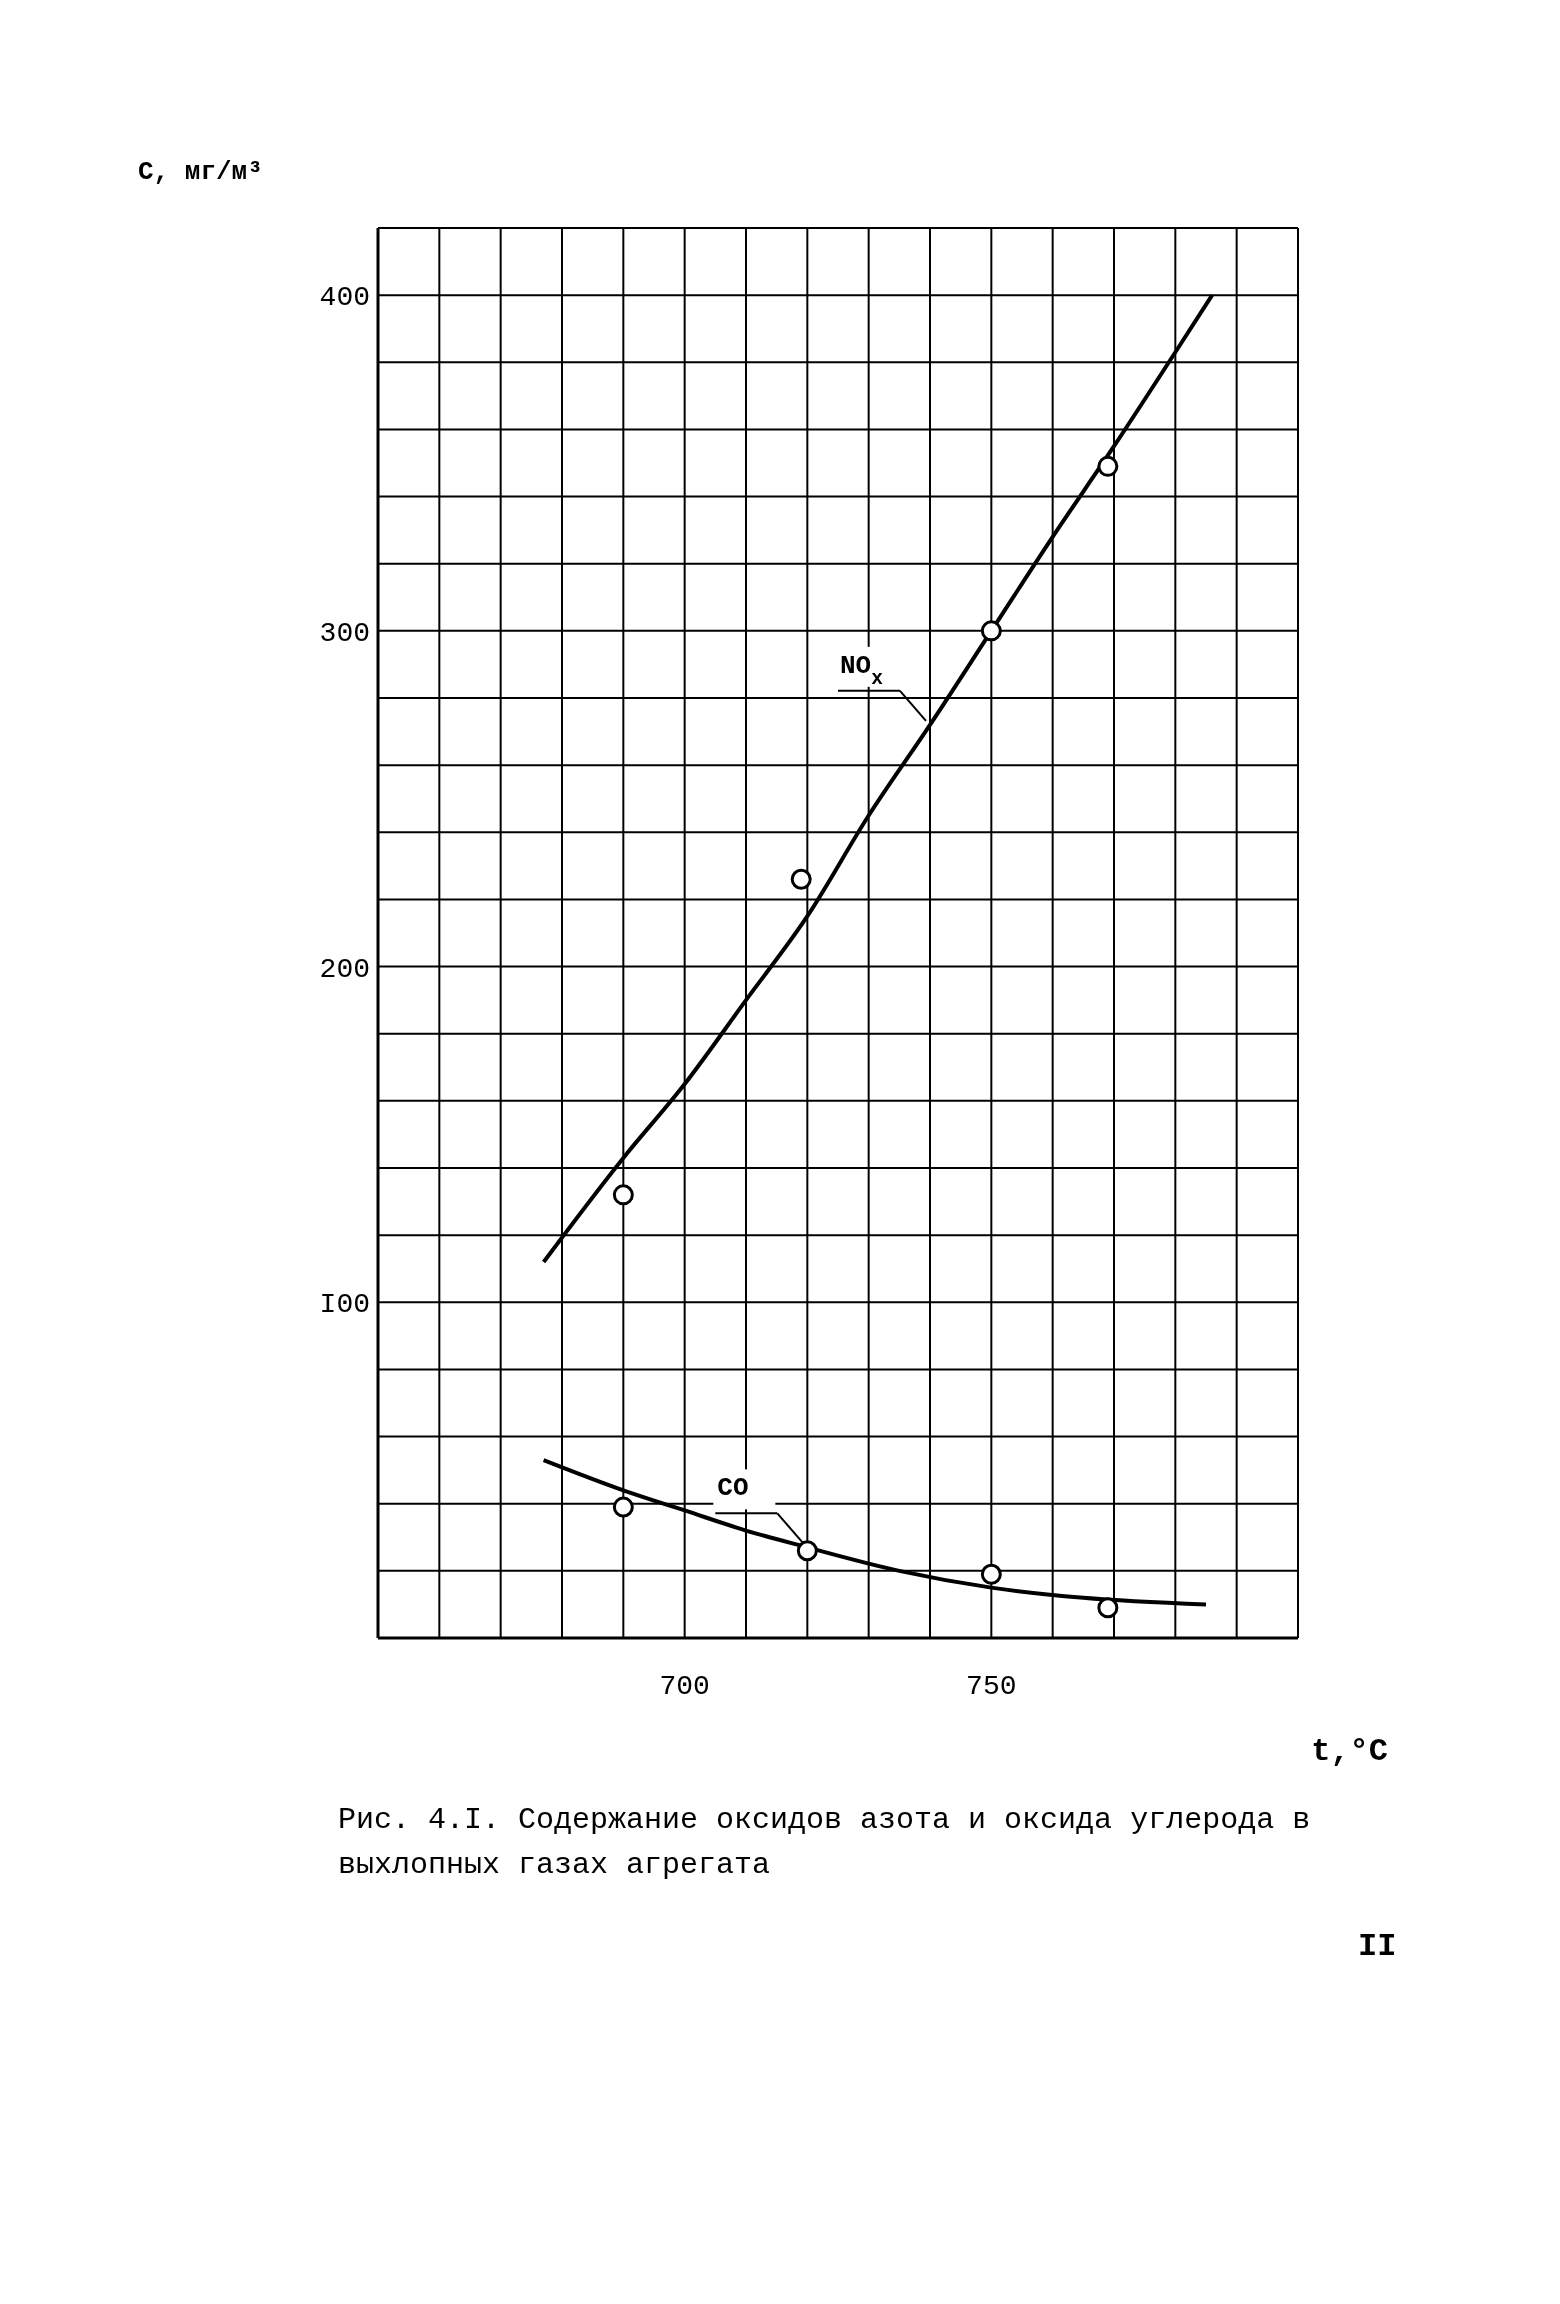 This screenshot has height=2304, width=1560. Describe the element at coordinates (824, 1842) in the screenshot. I see `text: Рис. 4.I. Содержание оксидов азота и оксида углерода в выхлопных газах агрегата` at that location.